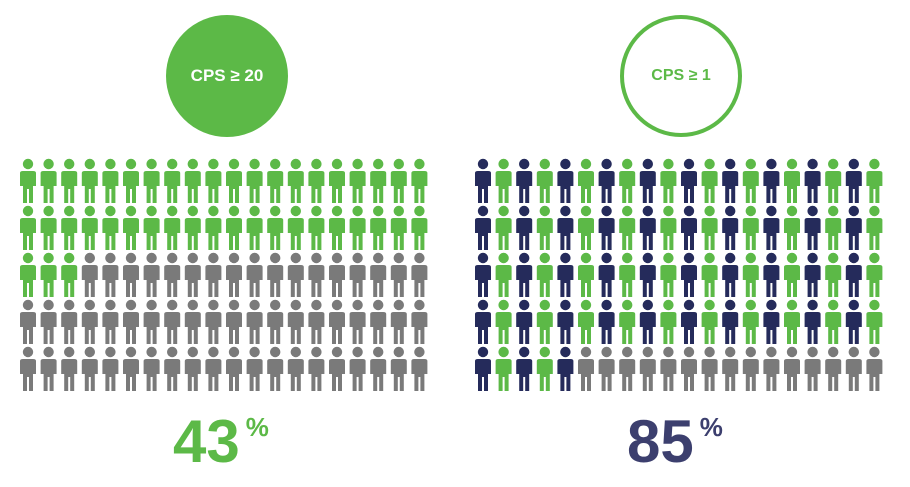 Image resolution: width=910 pixels, height=487 pixels. What do you see at coordinates (681, 75) in the screenshot?
I see `cps-1-label: CPS ≥ 1` at bounding box center [681, 75].